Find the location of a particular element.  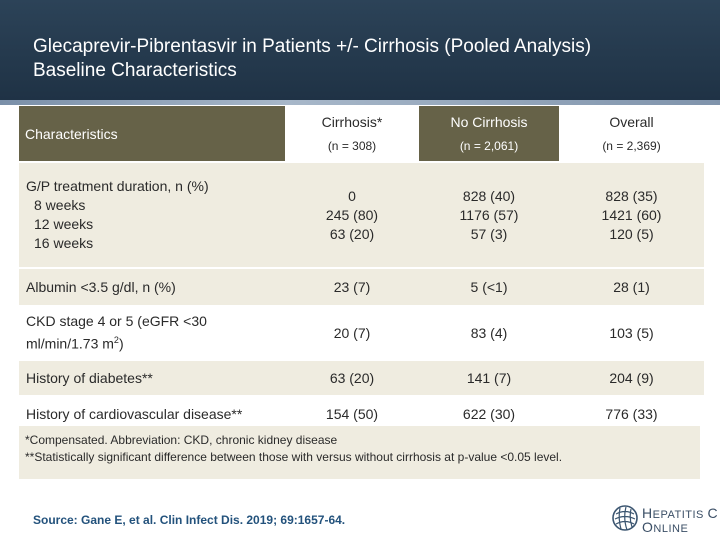

logo-letter: C is located at coordinates (713, 513).